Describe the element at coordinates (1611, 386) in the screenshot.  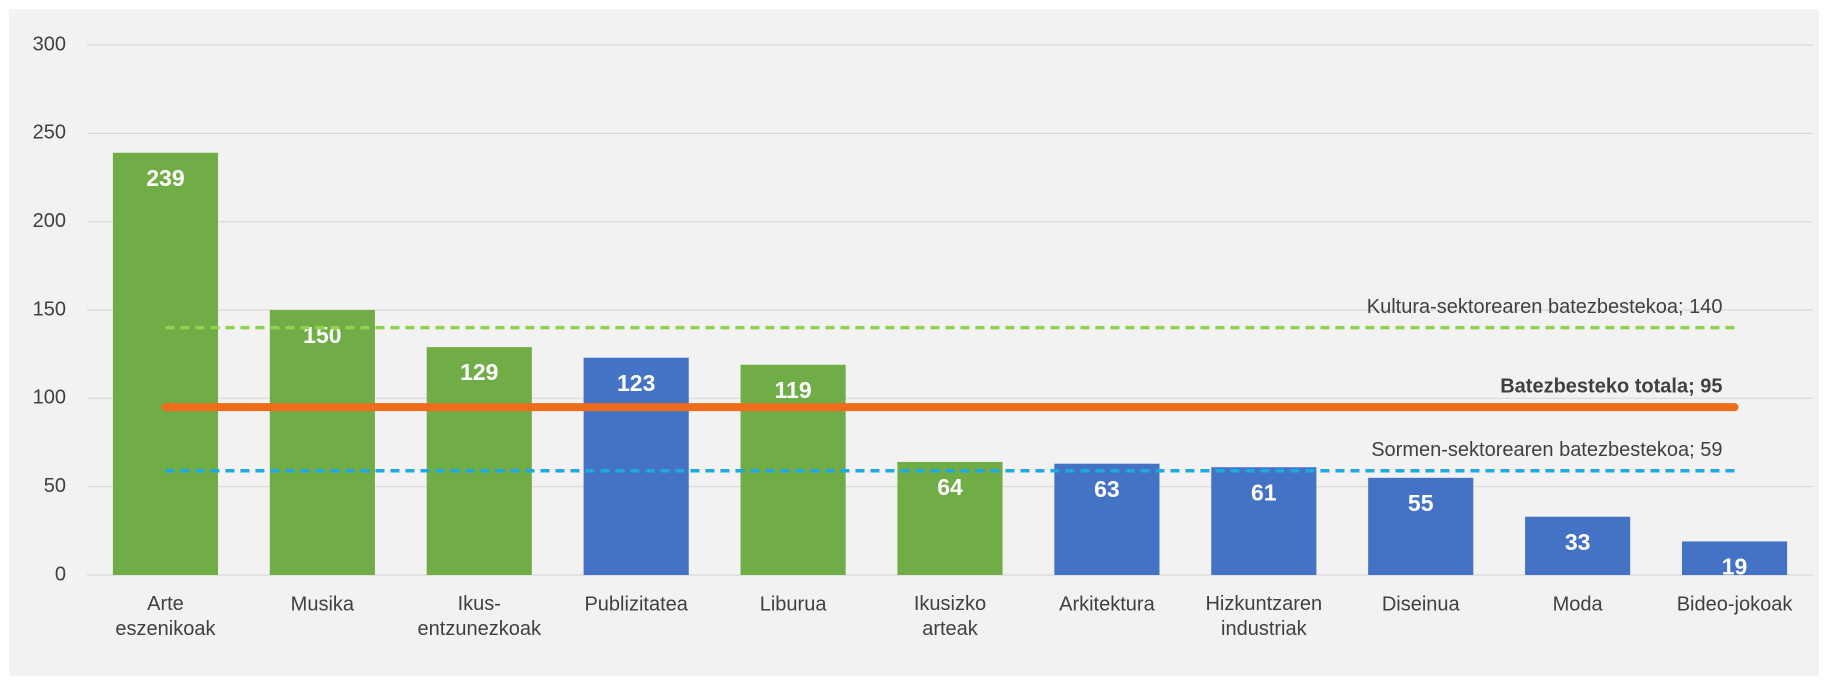
I see `reference-label: Batezbesteko totala; 95` at that location.